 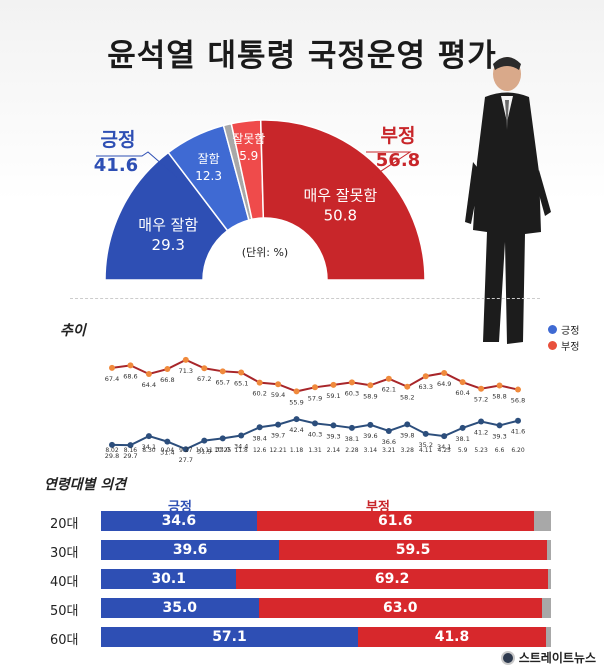 I want to click on x-tick-label: 8.30, so click(x=149, y=450).